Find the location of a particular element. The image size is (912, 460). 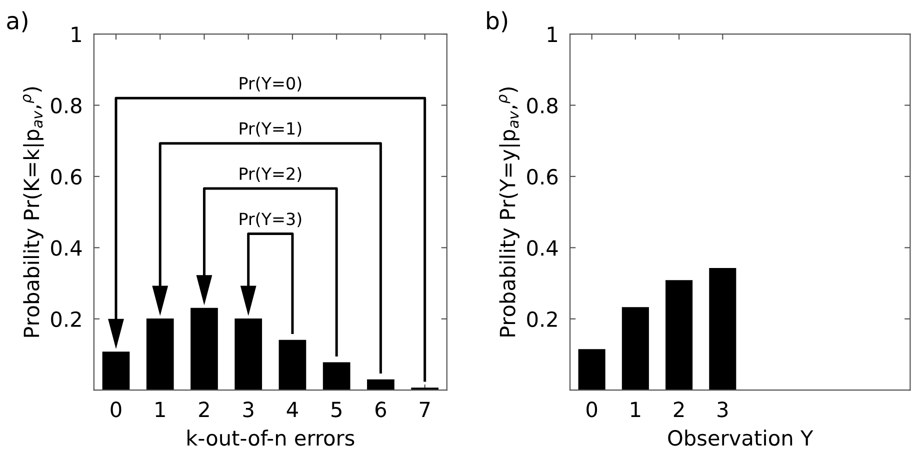

x-tick-label: 5 is located at coordinates (337, 410).